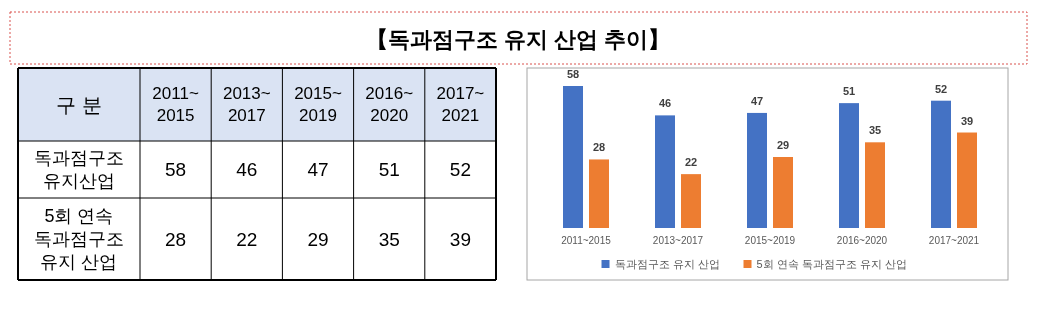 This screenshot has height=334, width=1041. Describe the element at coordinates (862, 240) in the screenshot. I see `x-tick-label: 2016~2020` at that location.